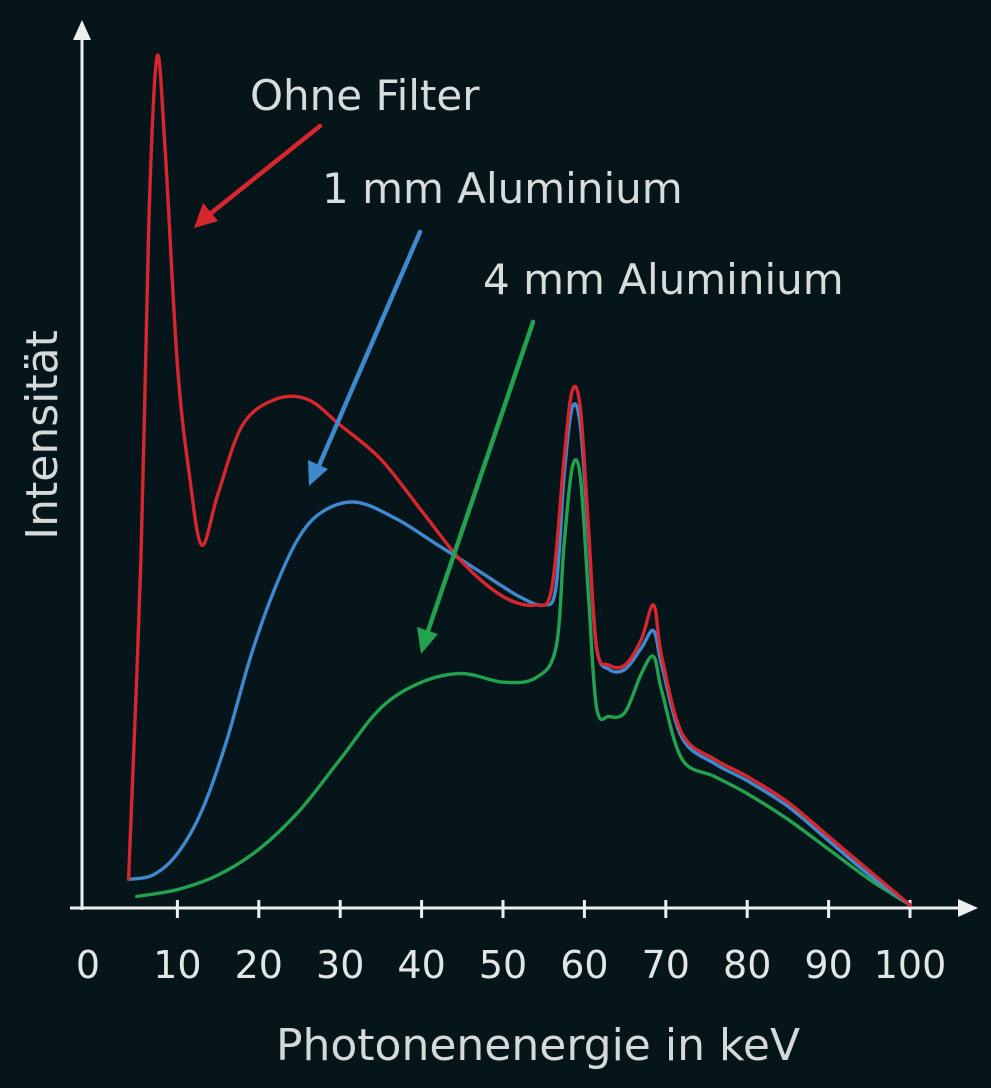  I want to click on x-tick-label-30: 30, so click(340, 965).